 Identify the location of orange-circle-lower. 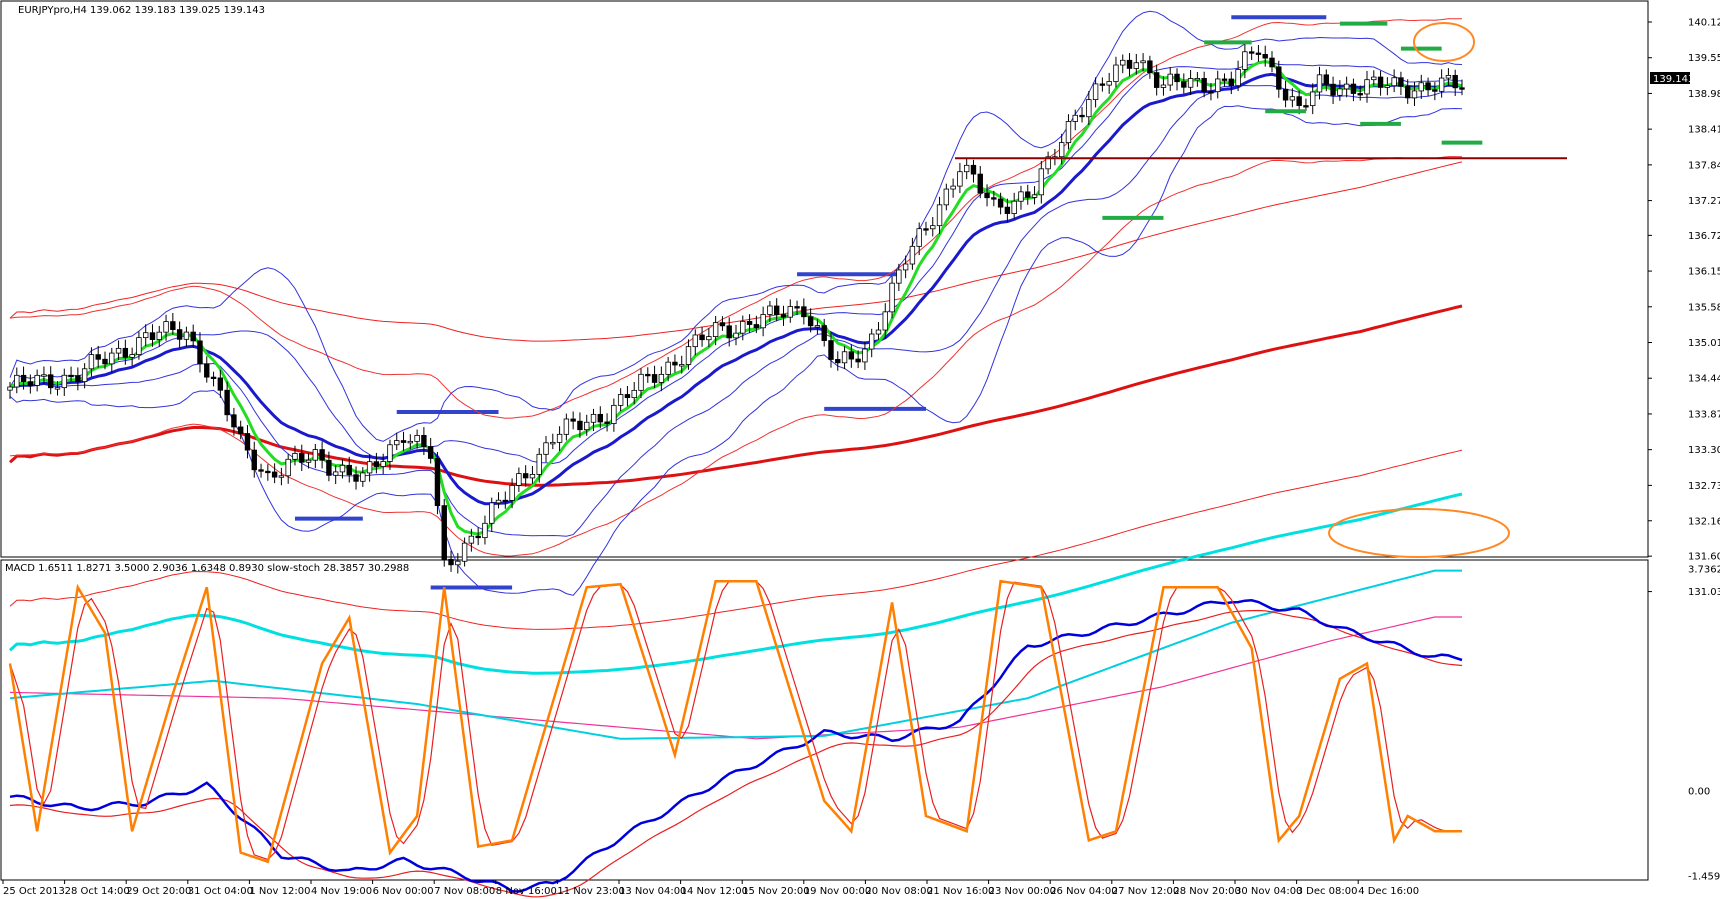
(1419, 533).